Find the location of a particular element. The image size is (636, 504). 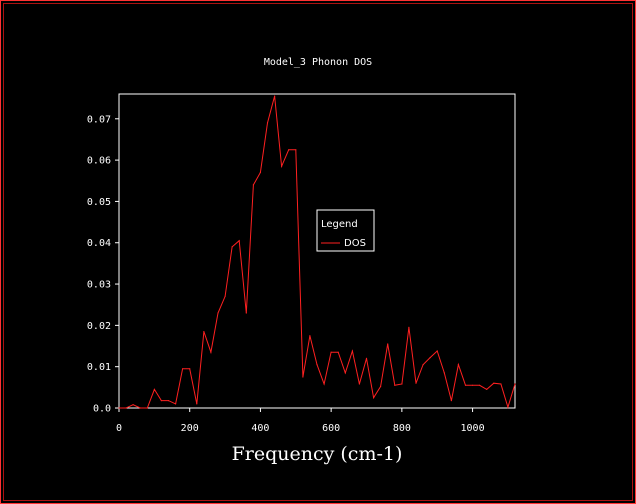

y-axis: 0.0 0.01 0.02 0.03 0.04 0.05 0.06 0.07 is located at coordinates (103, 264).